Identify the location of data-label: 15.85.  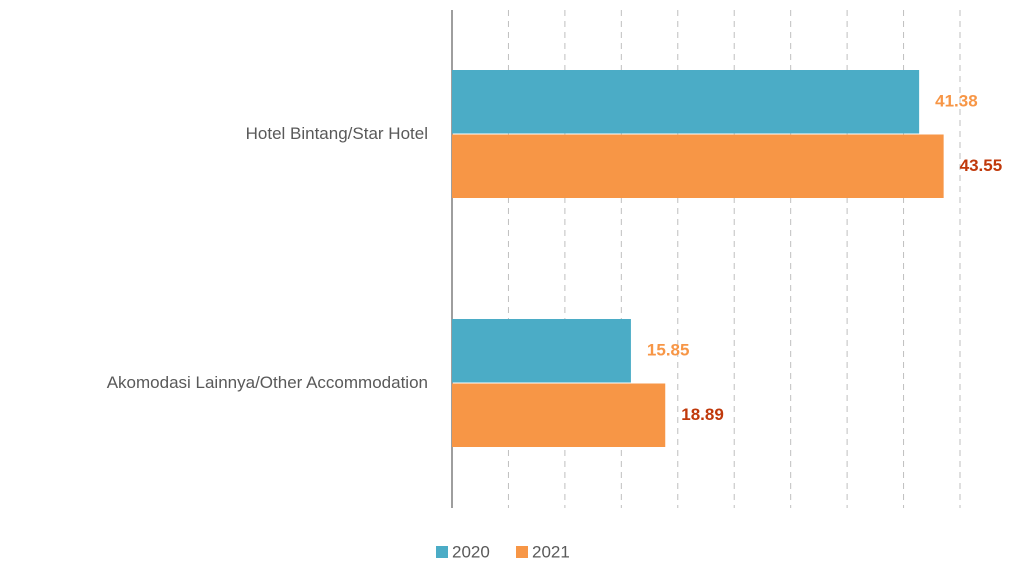
(668, 350).